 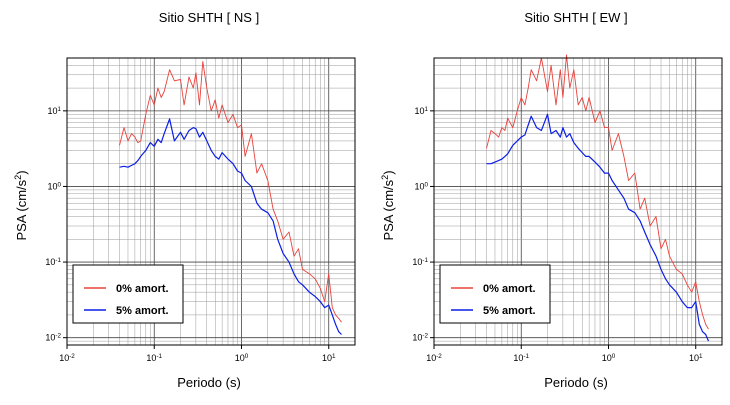 I want to click on chart-title: Sitio SHTH [ NS ], so click(x=209, y=17).